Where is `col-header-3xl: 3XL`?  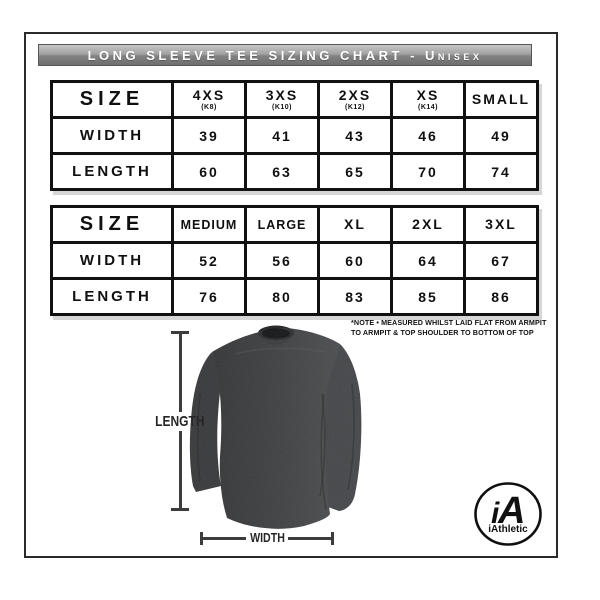
col-header-3xl: 3XL is located at coordinates (501, 224).